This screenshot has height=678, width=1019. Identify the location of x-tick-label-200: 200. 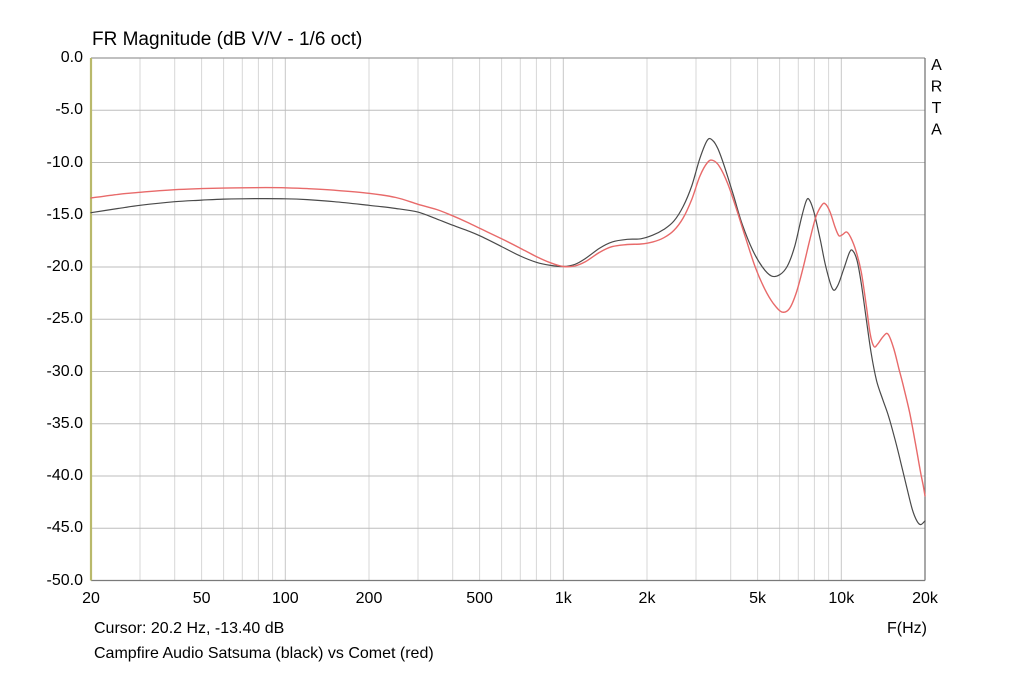
(369, 598).